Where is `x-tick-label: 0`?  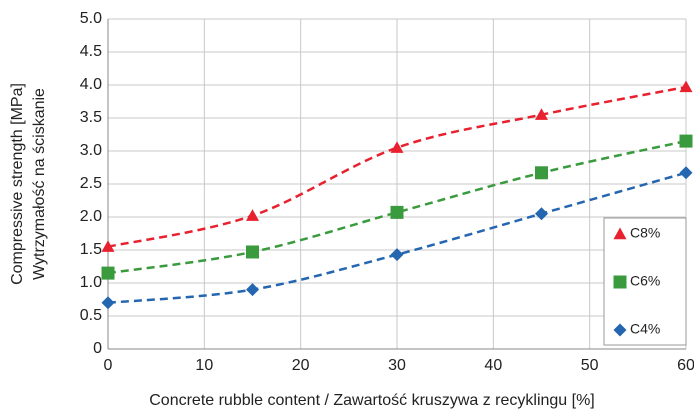
x-tick-label: 0 is located at coordinates (108, 365).